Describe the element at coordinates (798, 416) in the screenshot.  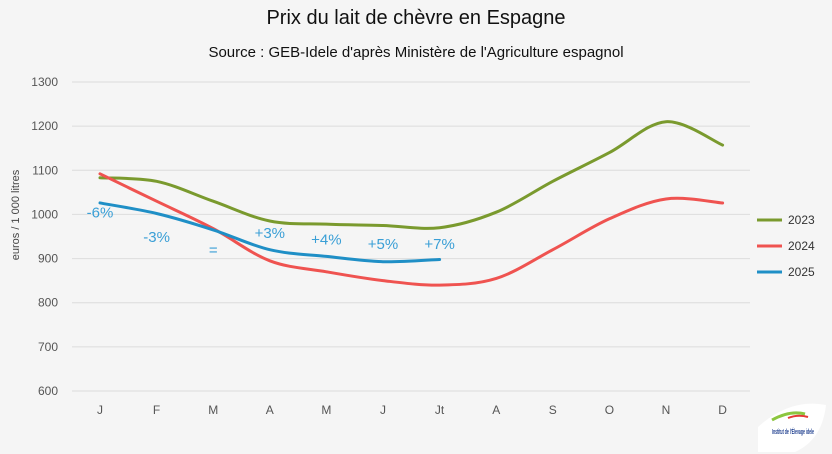
I see `logo-swoosh-red` at that location.